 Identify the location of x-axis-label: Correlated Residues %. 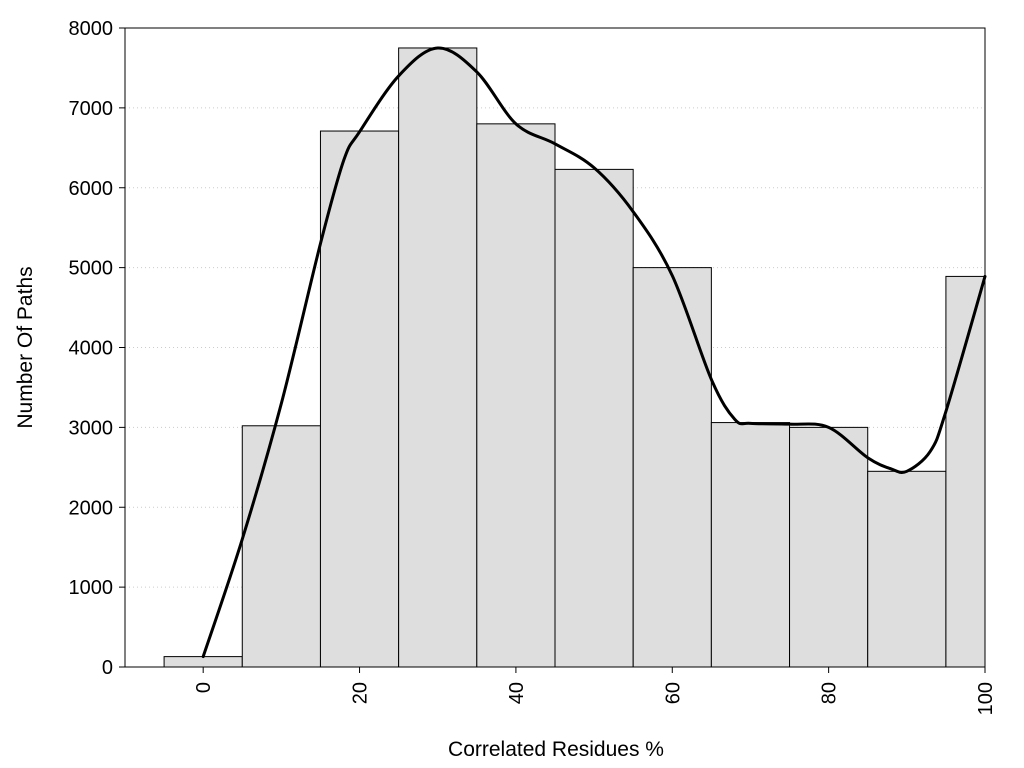
(556, 749).